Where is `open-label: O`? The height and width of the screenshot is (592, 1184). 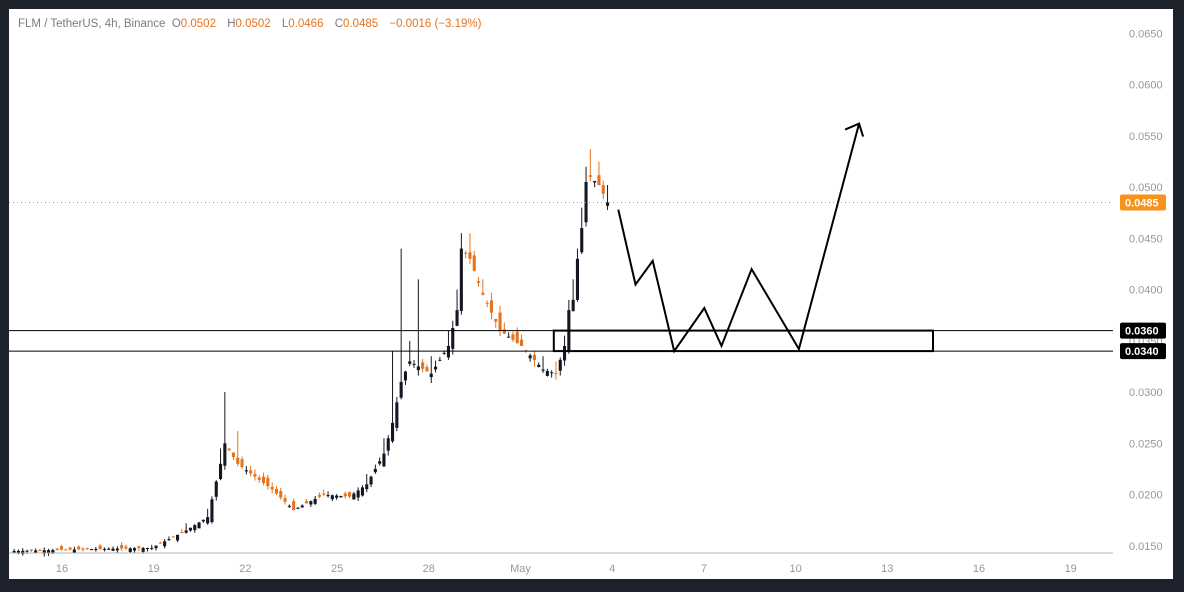 open-label: O is located at coordinates (176, 24).